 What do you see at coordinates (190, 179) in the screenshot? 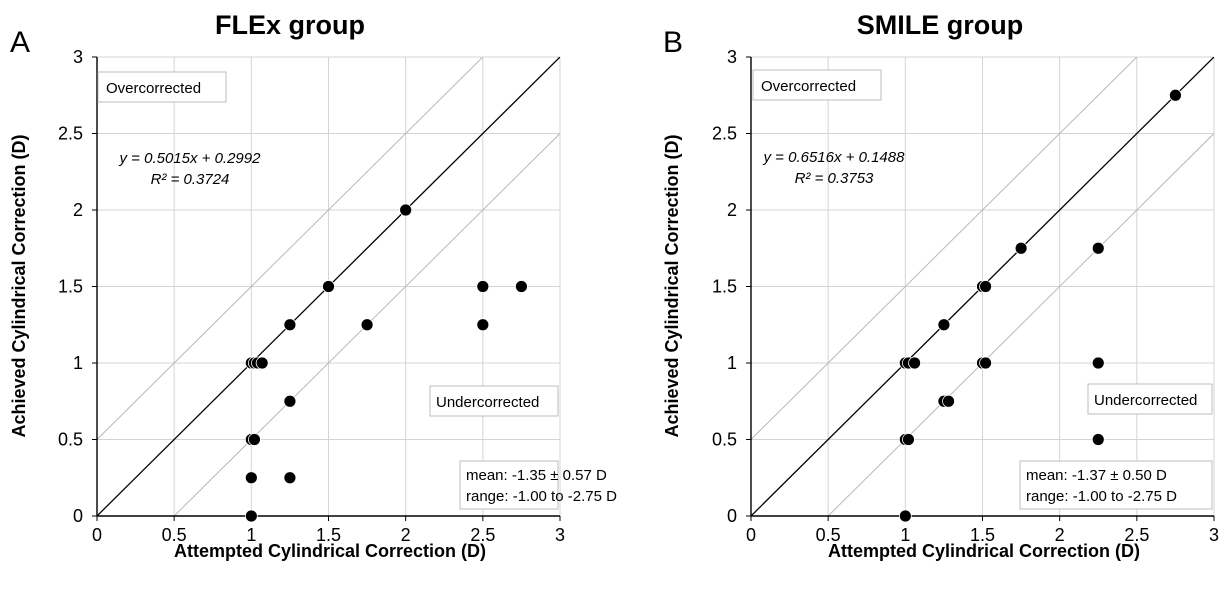
I see `r-squared: R² = 0.3724` at bounding box center [190, 179].